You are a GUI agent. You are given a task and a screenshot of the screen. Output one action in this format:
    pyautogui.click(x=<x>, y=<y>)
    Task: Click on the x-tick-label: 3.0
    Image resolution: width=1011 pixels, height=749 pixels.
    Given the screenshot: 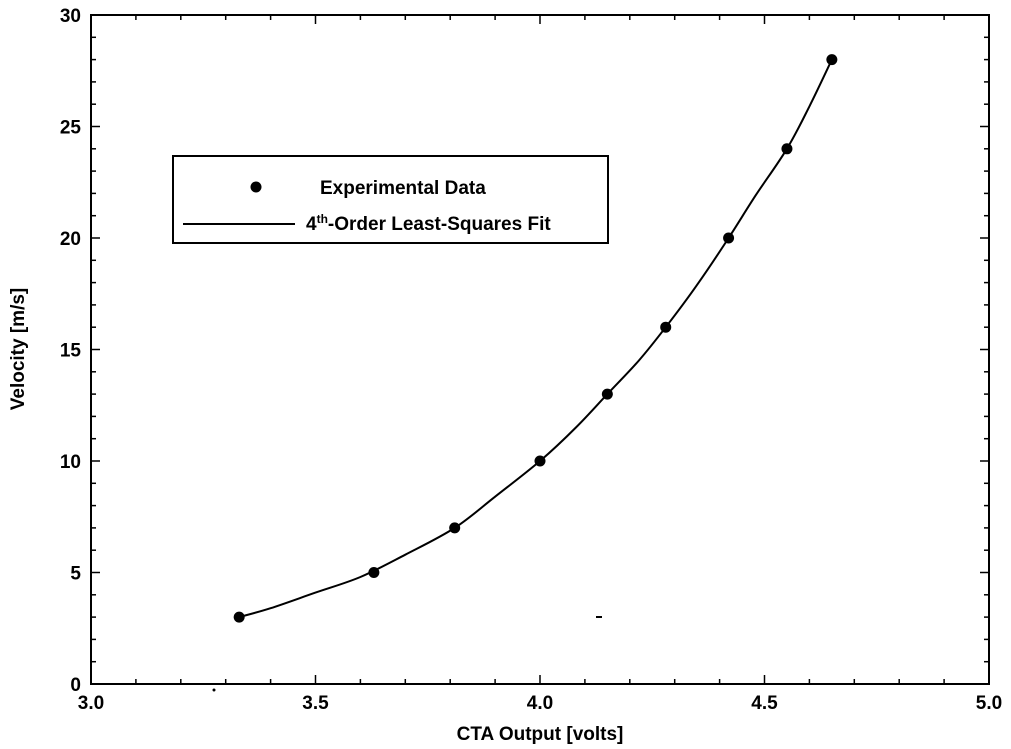 What is the action you would take?
    pyautogui.click(x=91, y=703)
    